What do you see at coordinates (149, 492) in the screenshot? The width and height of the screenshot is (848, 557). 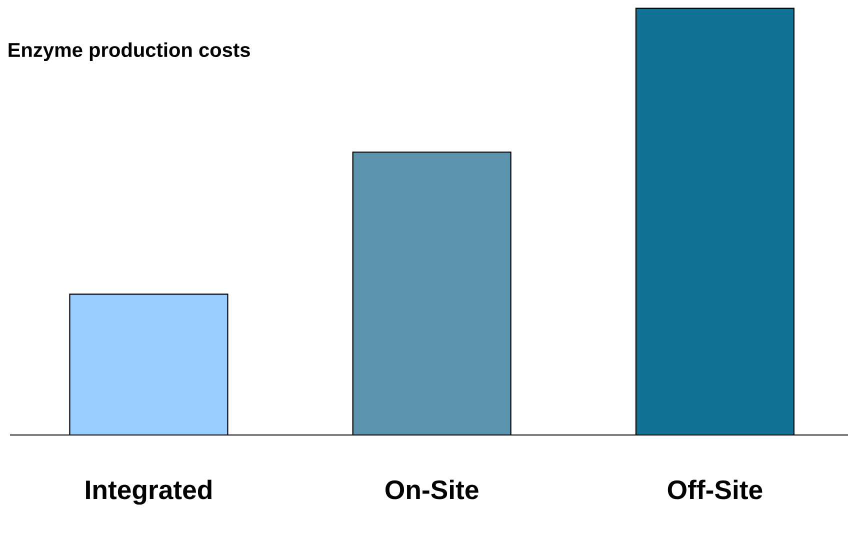 I see `x-tick-label: Integrated` at bounding box center [149, 492].